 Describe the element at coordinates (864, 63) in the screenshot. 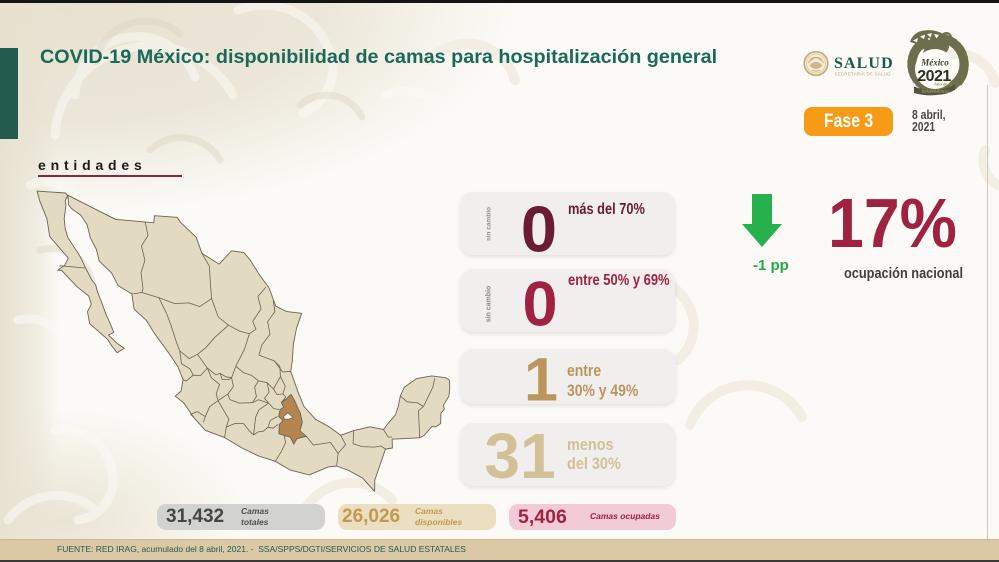

I see `svg-text: SALUD` at that location.